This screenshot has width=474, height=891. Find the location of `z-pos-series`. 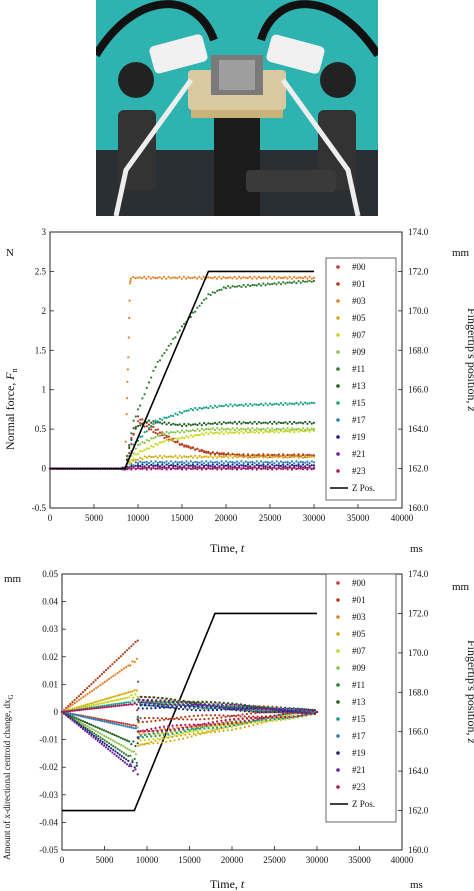

z-pos-series is located at coordinates (189, 712).